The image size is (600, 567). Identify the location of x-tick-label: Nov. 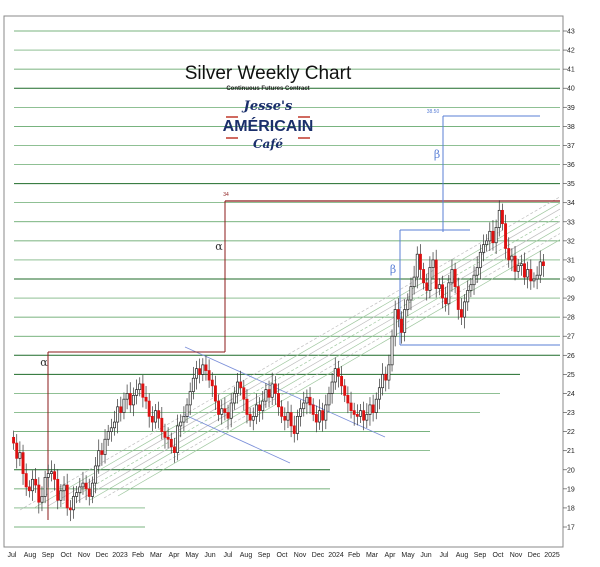
(300, 555).